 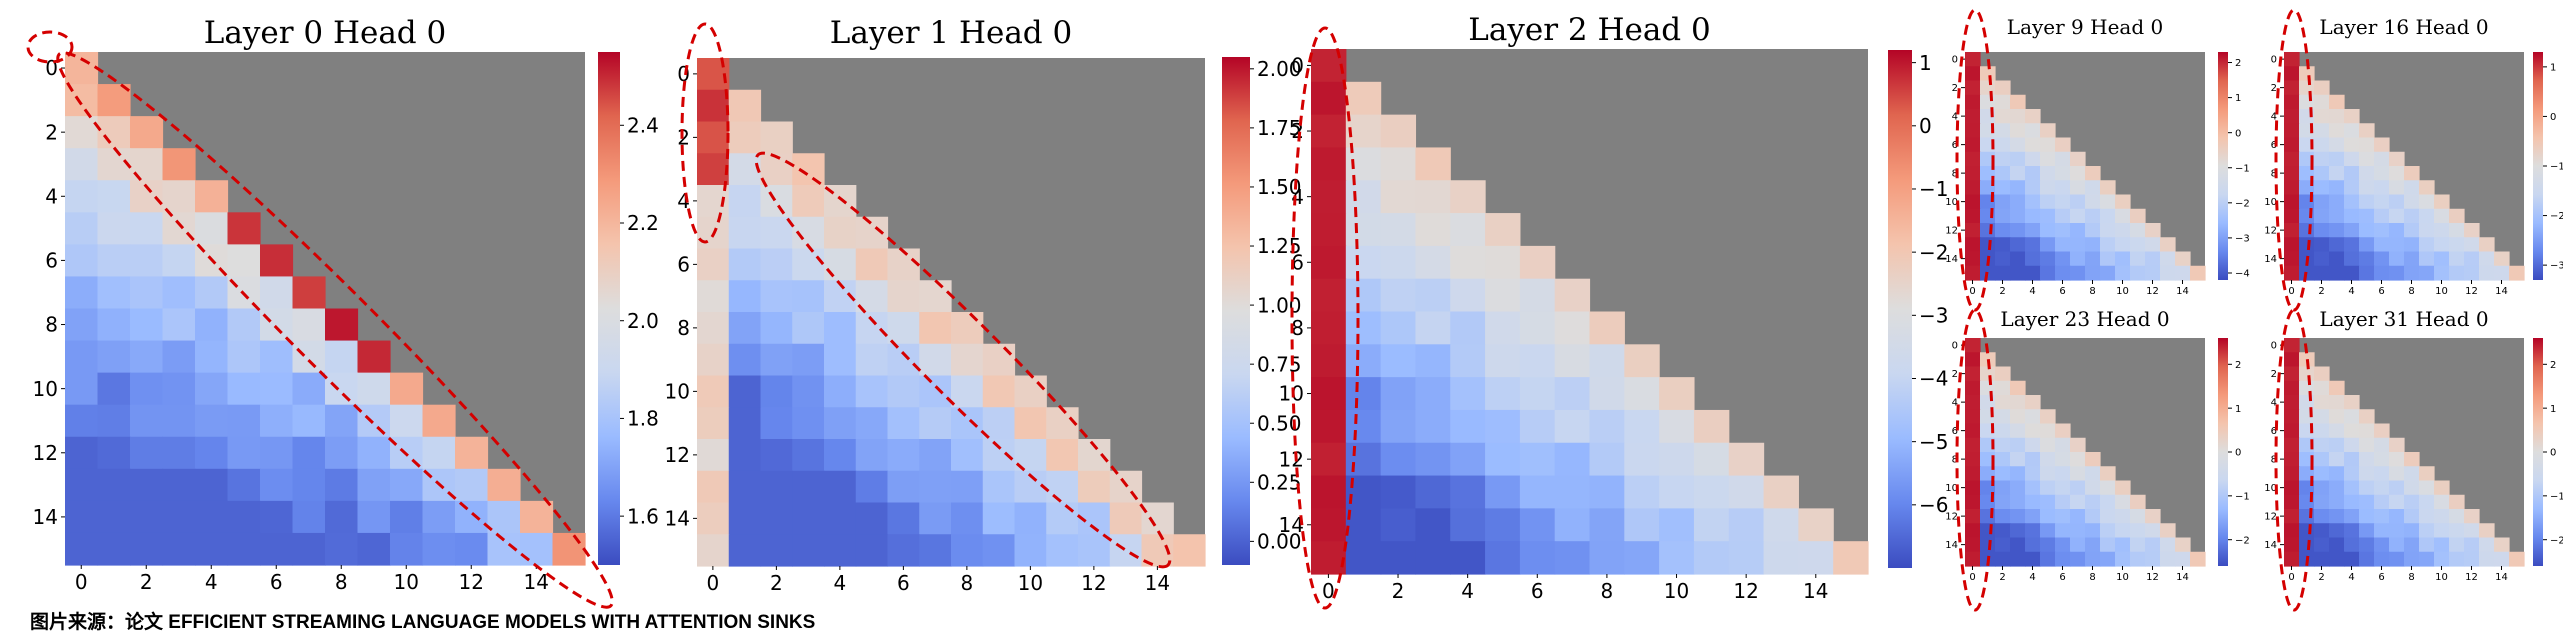 What do you see at coordinates (2002, 577) in the screenshot?
I see `x-tick-label: 2` at bounding box center [2002, 577].